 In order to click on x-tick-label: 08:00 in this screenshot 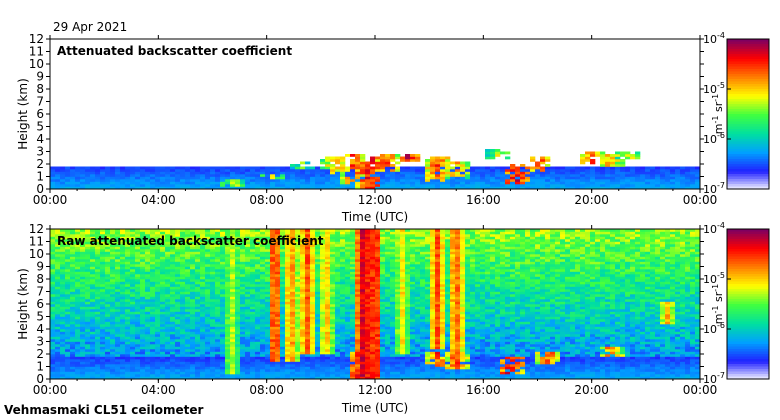, I will do `click(266, 200)`.